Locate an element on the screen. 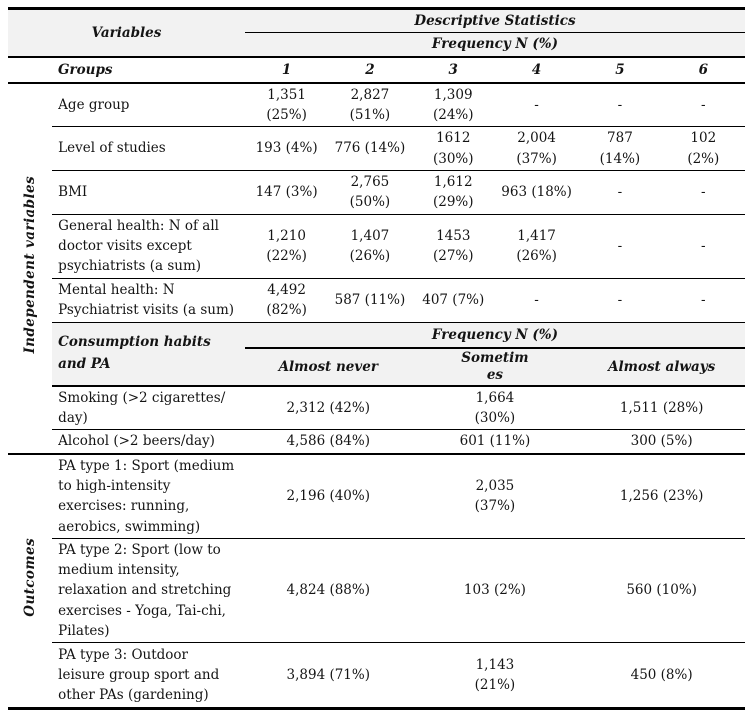  group-col-5: 5 is located at coordinates (620, 70).